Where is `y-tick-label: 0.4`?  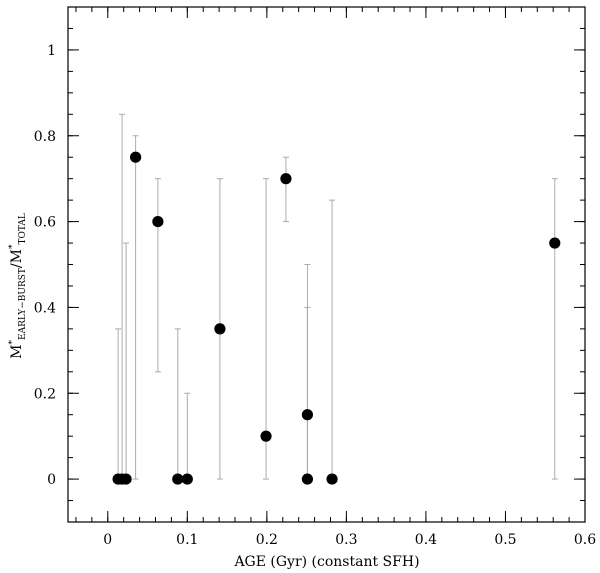 y-tick-label: 0.4 is located at coordinates (45, 308).